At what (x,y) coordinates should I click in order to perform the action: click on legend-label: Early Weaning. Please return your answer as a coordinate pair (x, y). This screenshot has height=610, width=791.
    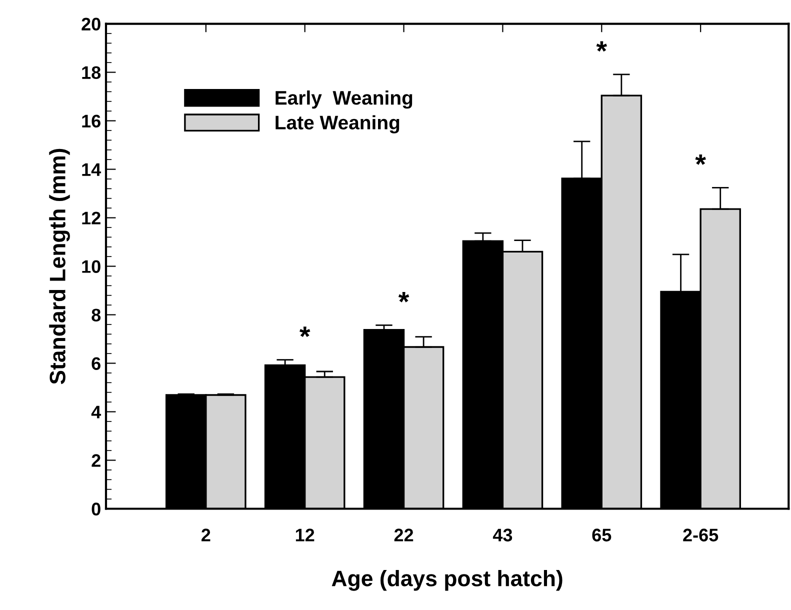
    Looking at the image, I should click on (344, 99).